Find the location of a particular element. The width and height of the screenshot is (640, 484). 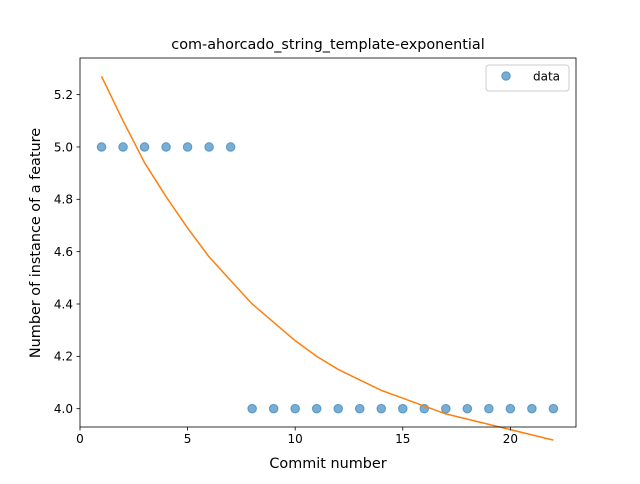

y-tick-label: 5.0 is located at coordinates (63, 147).